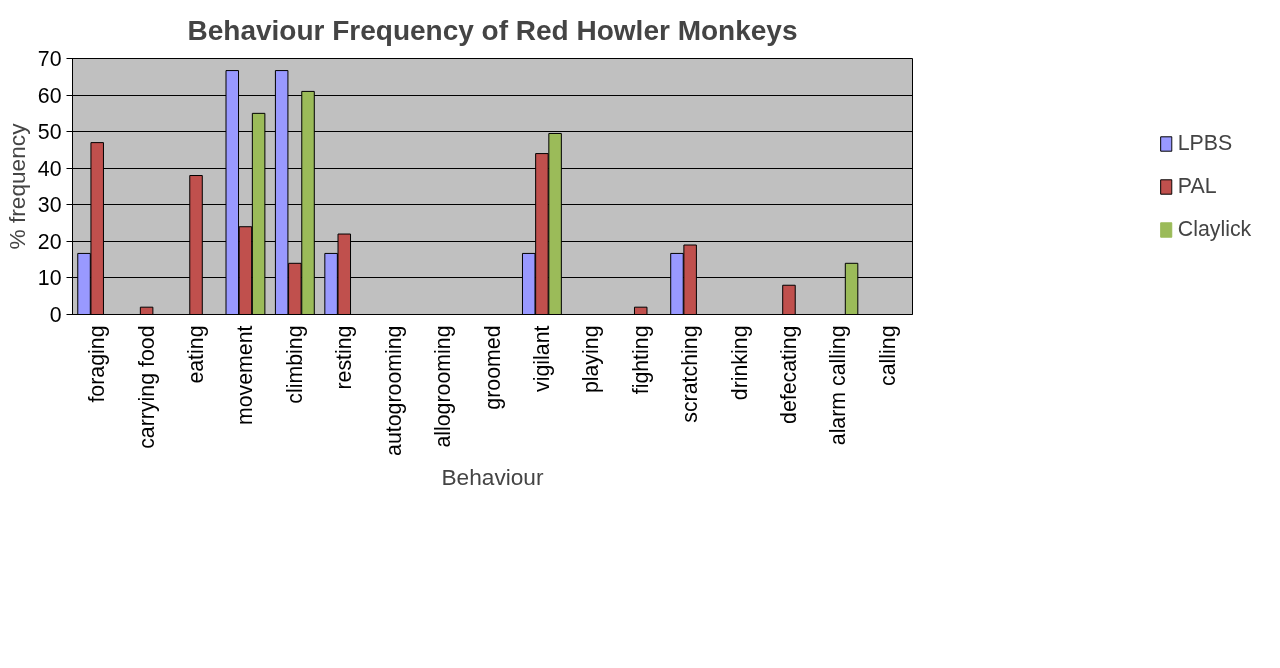  Describe the element at coordinates (49, 278) in the screenshot. I see `y-tick-label: 10` at that location.